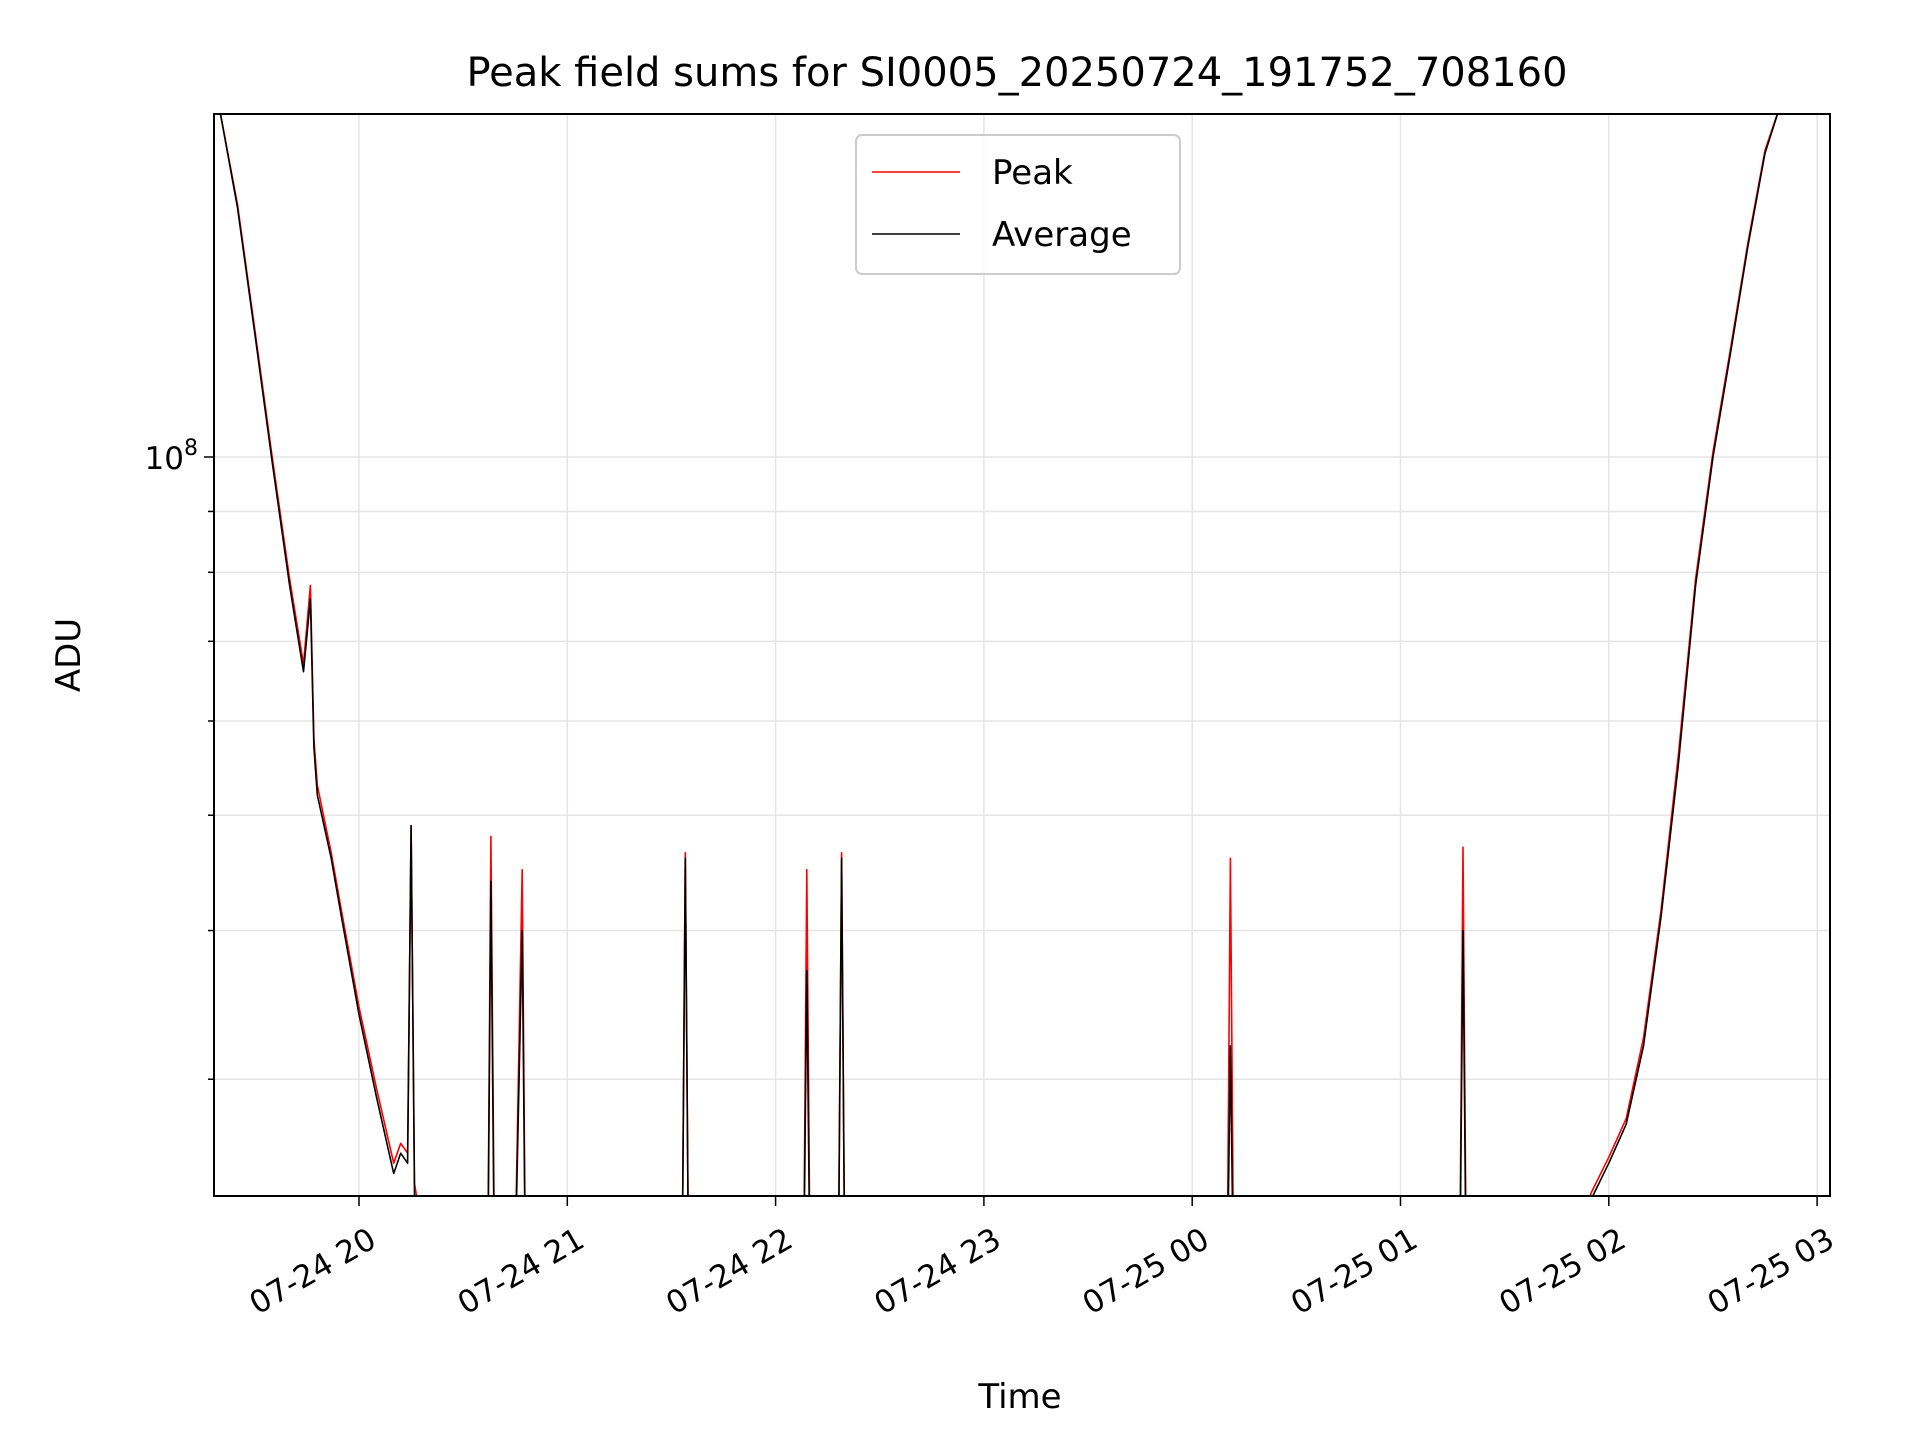 This screenshot has width=1920, height=1440. What do you see at coordinates (1032, 173) in the screenshot?
I see `legend-label-peak: Peak` at bounding box center [1032, 173].